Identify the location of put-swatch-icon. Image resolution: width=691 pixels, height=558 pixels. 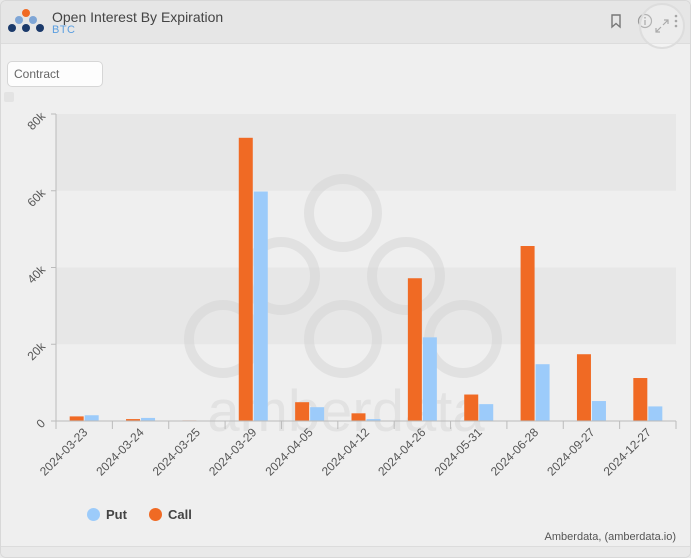
(93, 514).